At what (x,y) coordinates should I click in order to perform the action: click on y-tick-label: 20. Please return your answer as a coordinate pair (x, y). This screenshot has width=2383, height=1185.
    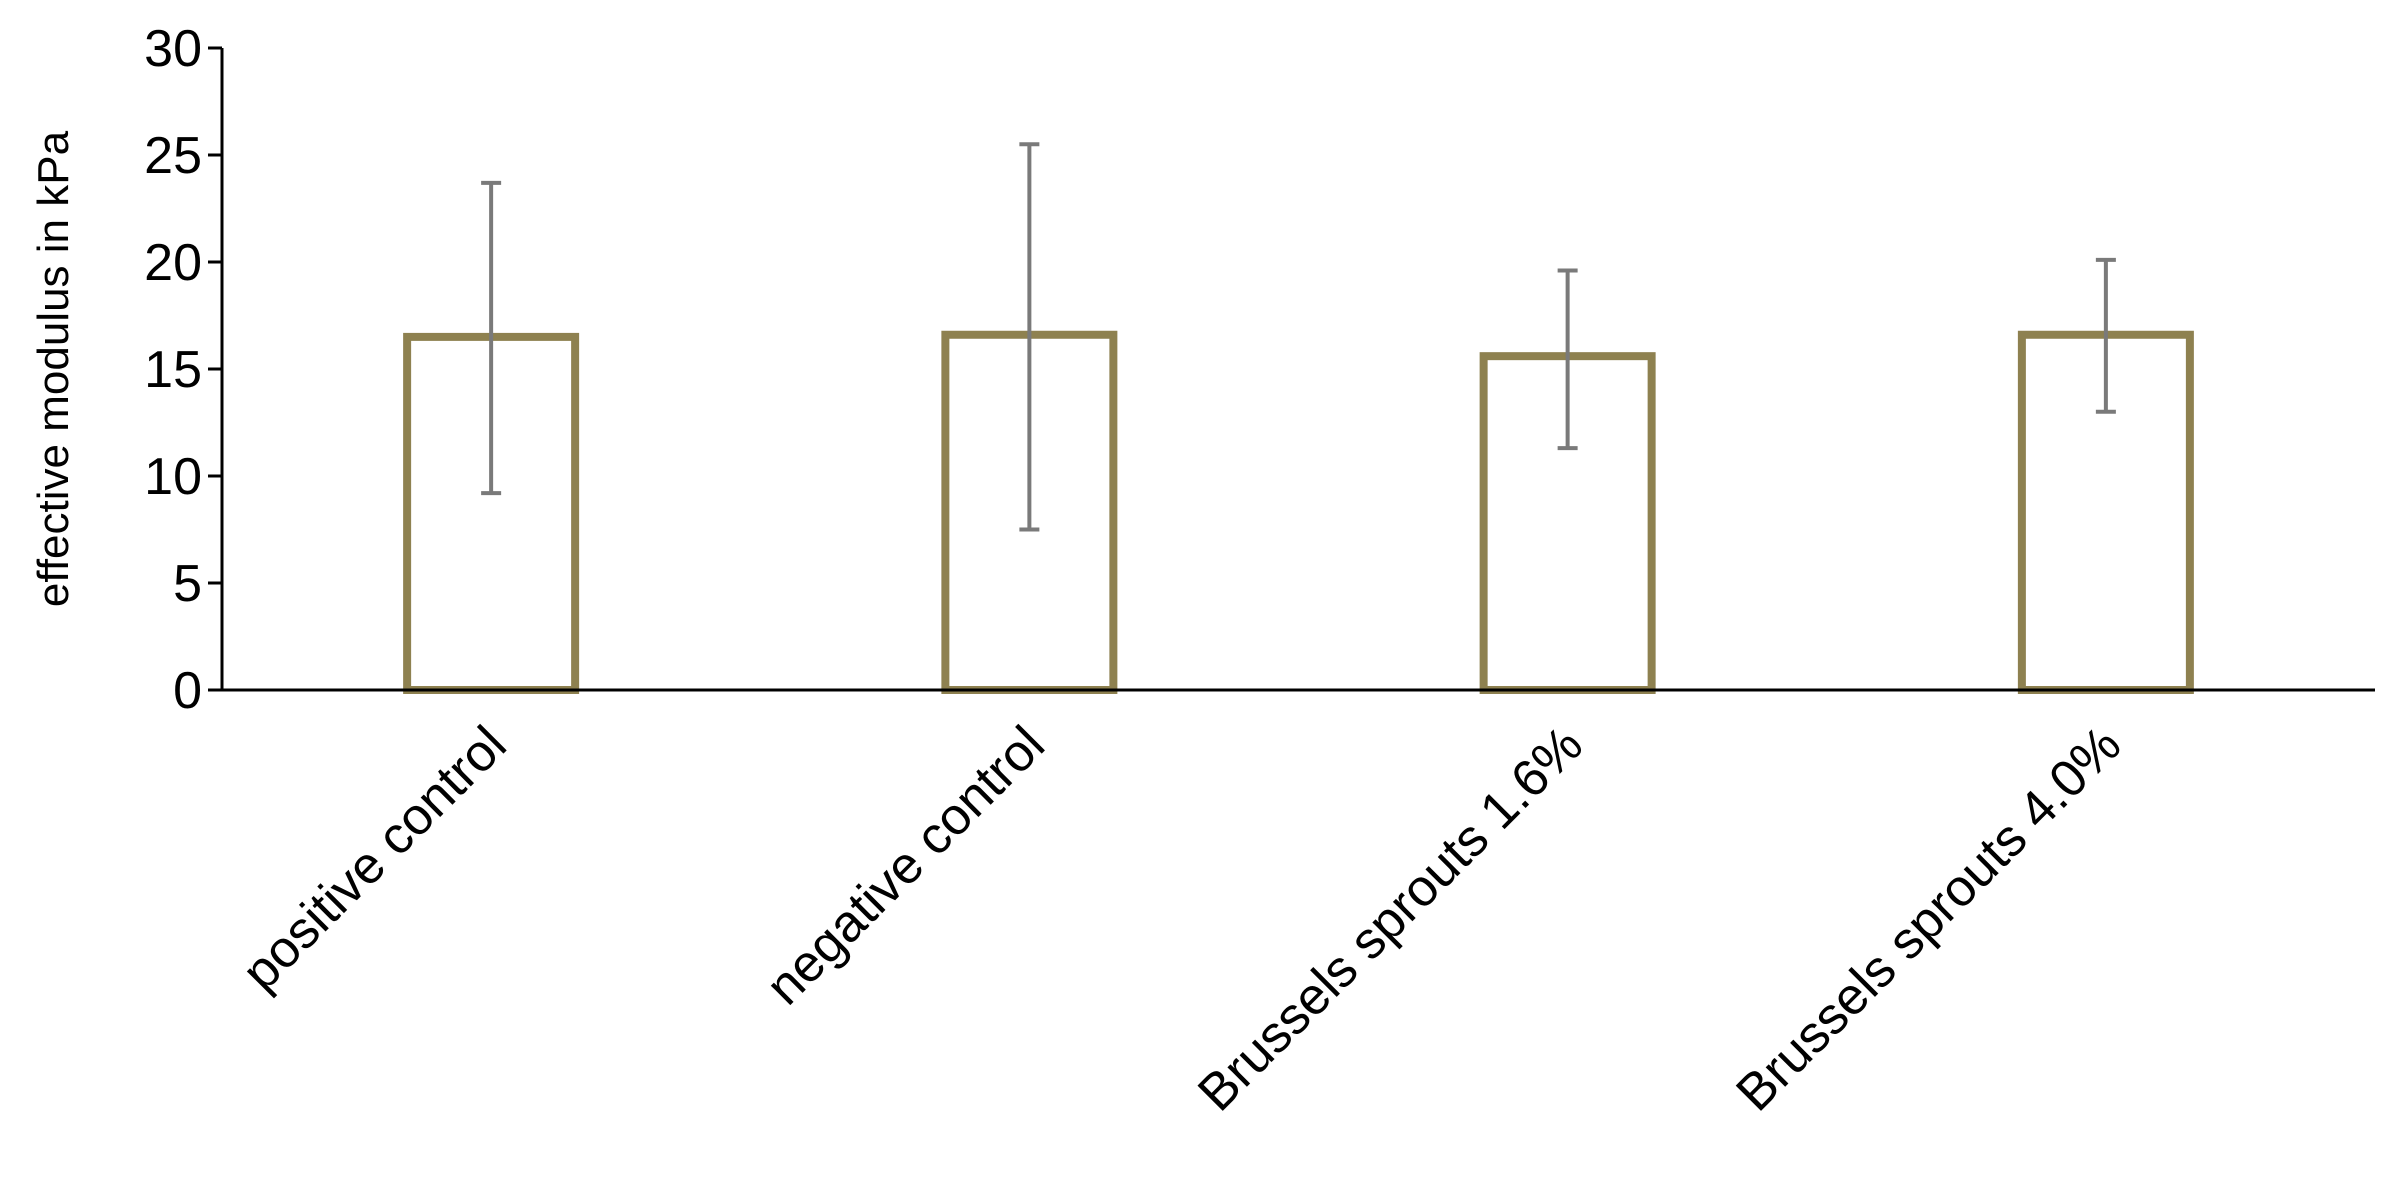
    Looking at the image, I should click on (173, 263).